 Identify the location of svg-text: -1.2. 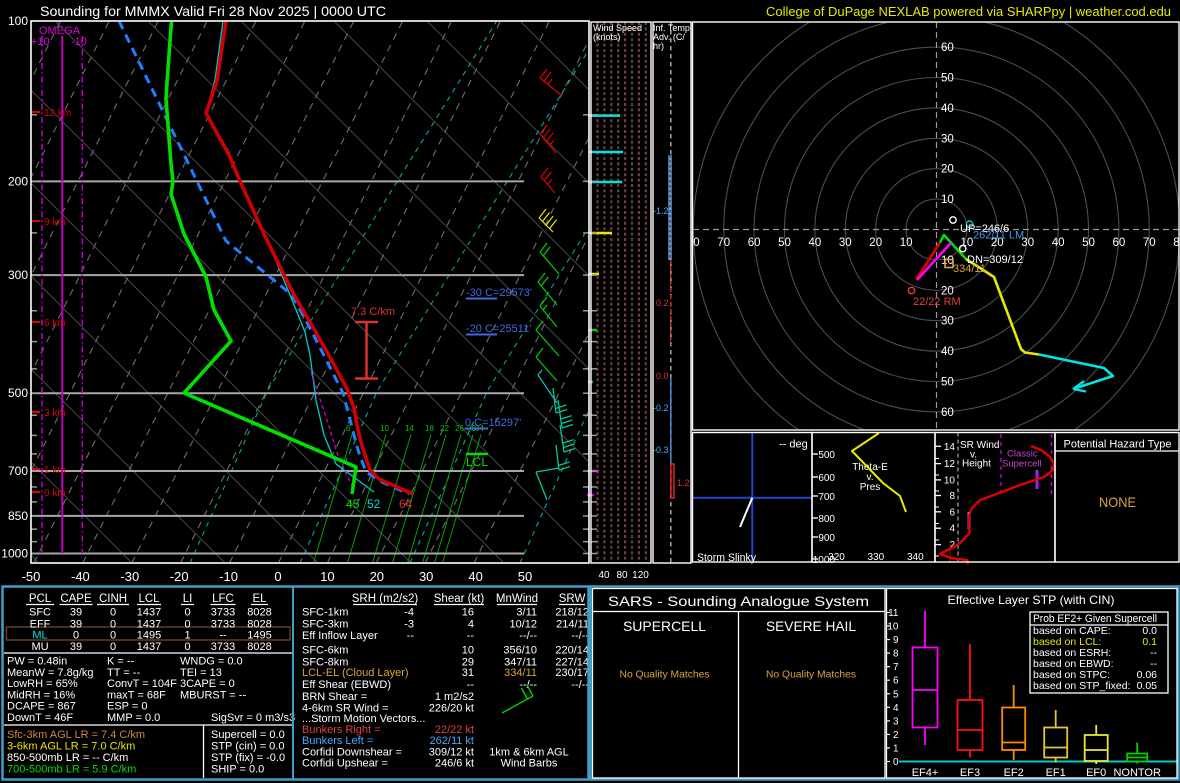
(661, 211).